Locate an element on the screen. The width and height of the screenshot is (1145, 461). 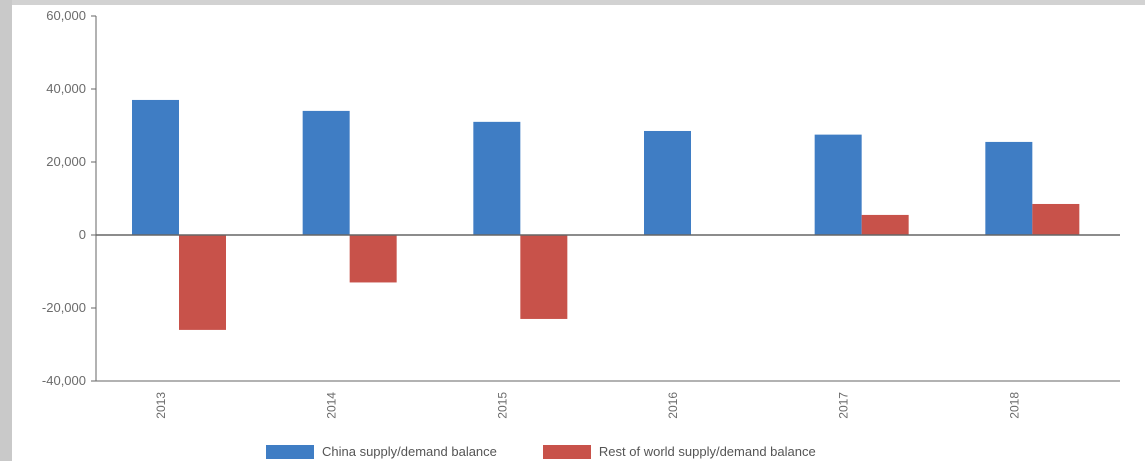
y-tick-label: -20,000 is located at coordinates (64, 307).